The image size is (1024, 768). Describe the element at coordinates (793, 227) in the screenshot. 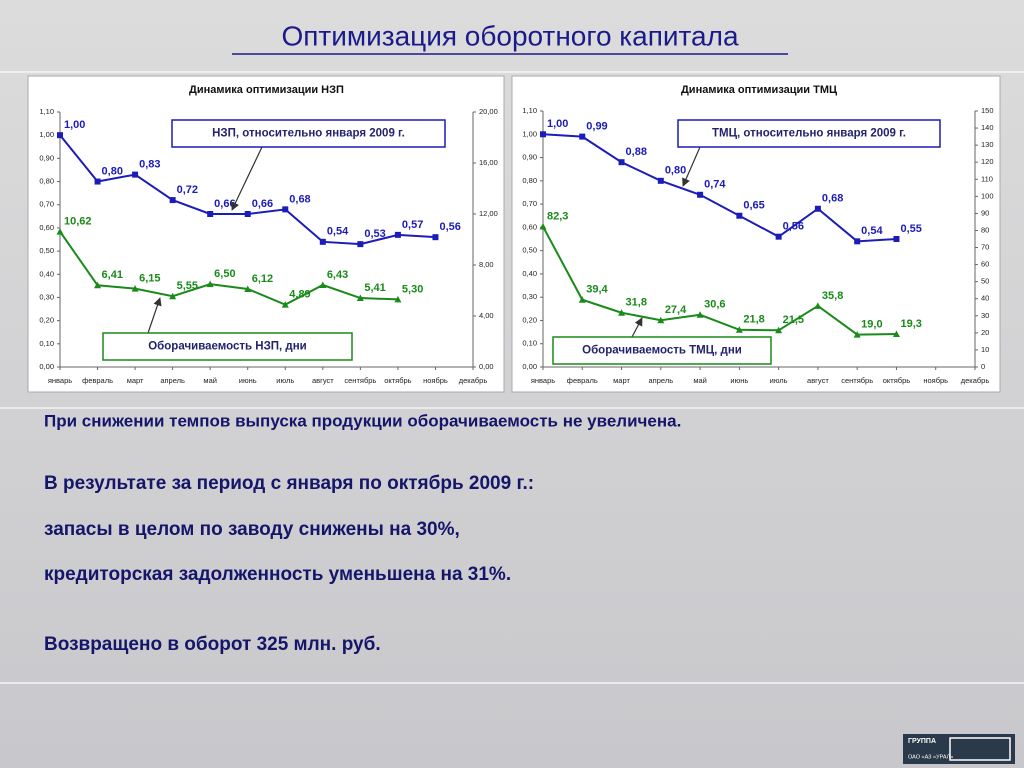

I see `value-label: 0,56` at that location.